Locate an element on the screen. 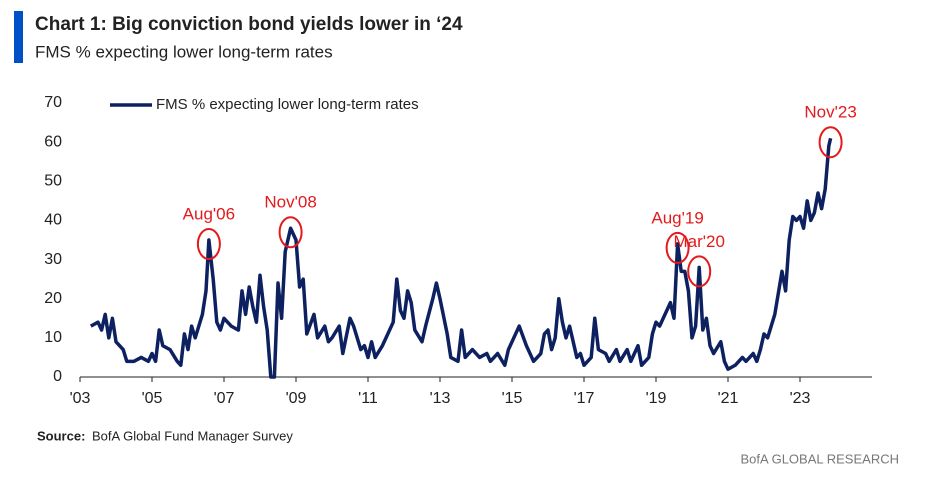 Image resolution: width=931 pixels, height=493 pixels. annotation-label: Nov'23 is located at coordinates (830, 112).